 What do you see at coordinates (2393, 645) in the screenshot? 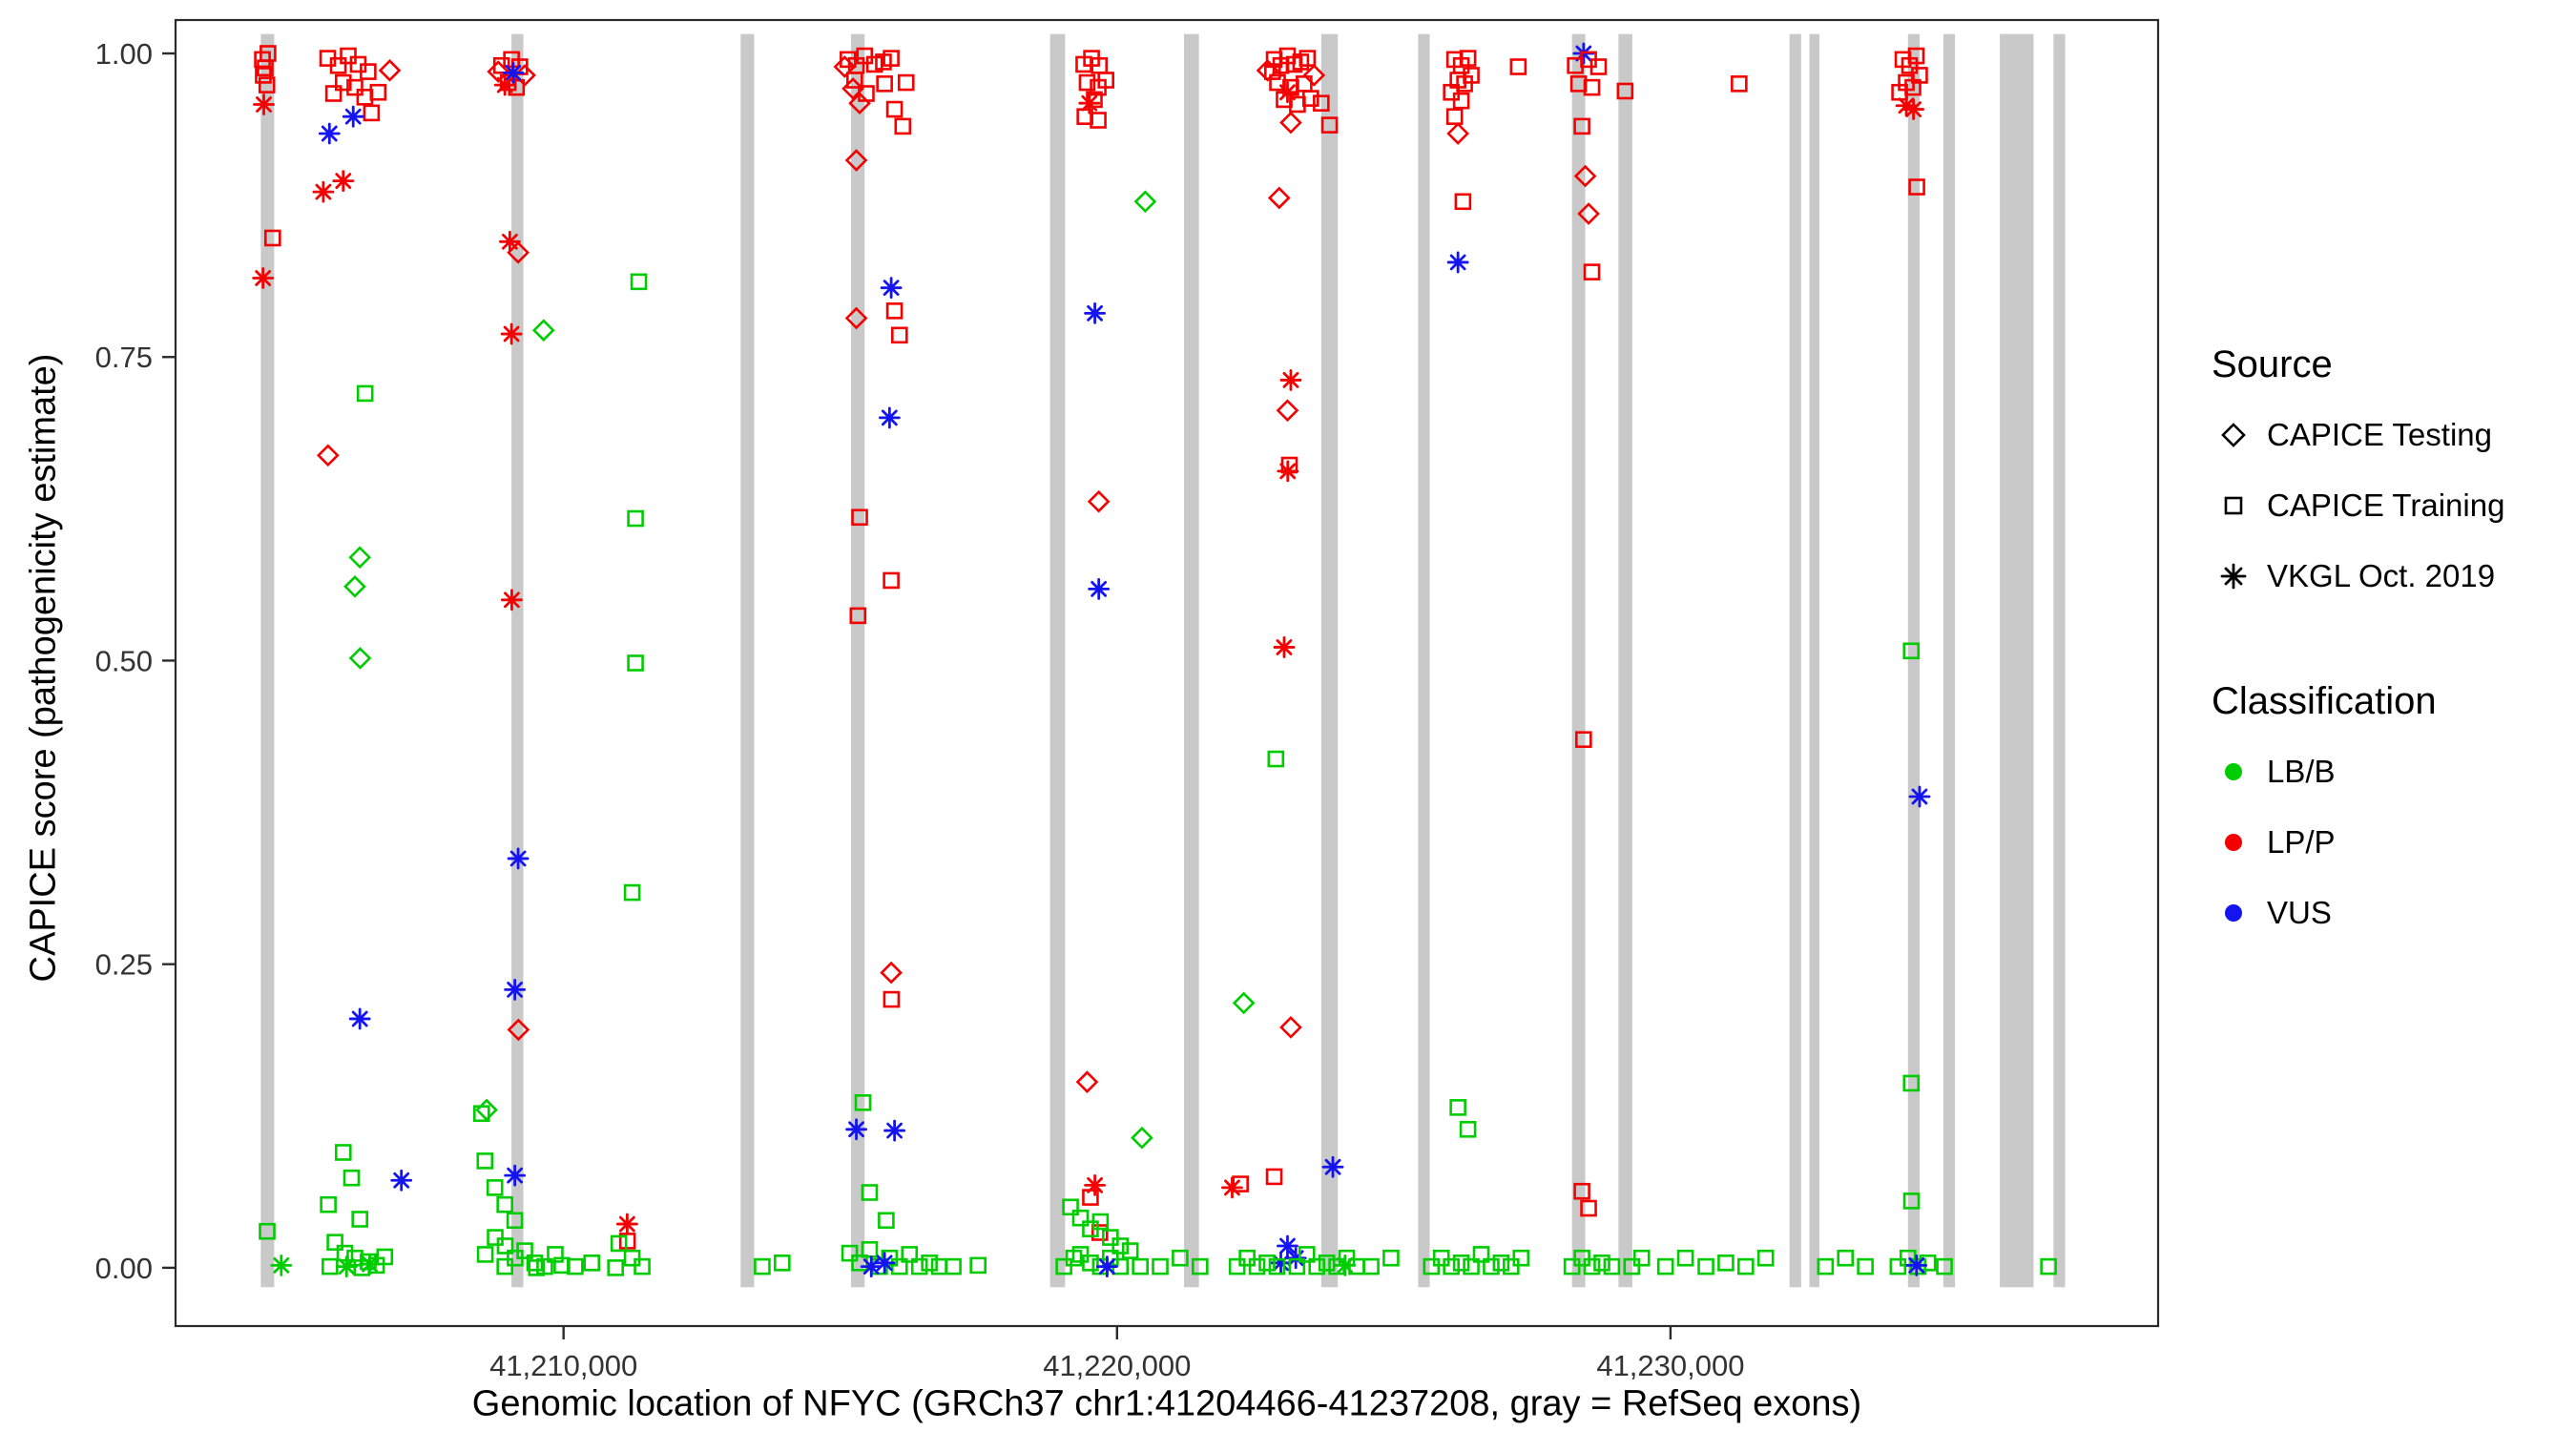
I see `legend: Source CAPICE Testing CAPICE Training` at bounding box center [2393, 645].